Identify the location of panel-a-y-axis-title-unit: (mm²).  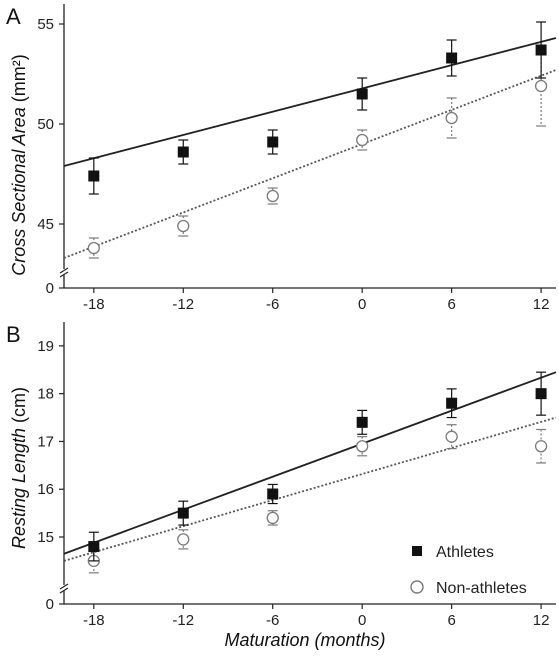
(19, 80).